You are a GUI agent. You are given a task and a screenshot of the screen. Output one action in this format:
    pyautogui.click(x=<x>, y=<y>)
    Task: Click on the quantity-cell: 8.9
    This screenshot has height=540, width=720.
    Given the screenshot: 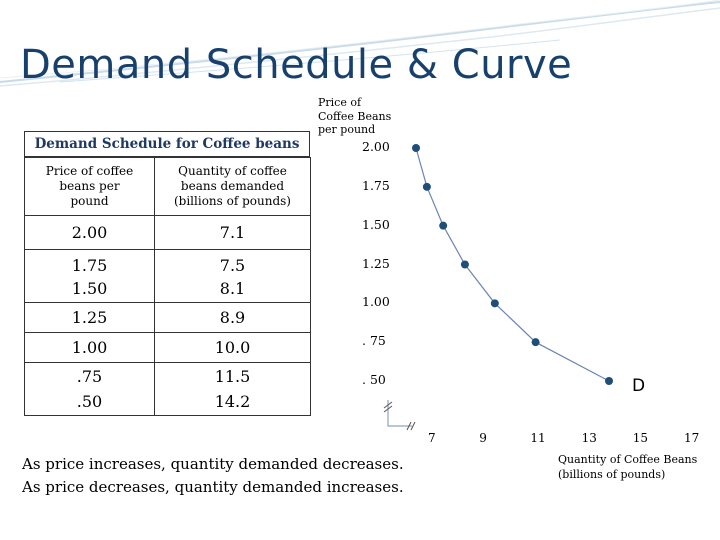 What is the action you would take?
    pyautogui.click(x=232, y=317)
    